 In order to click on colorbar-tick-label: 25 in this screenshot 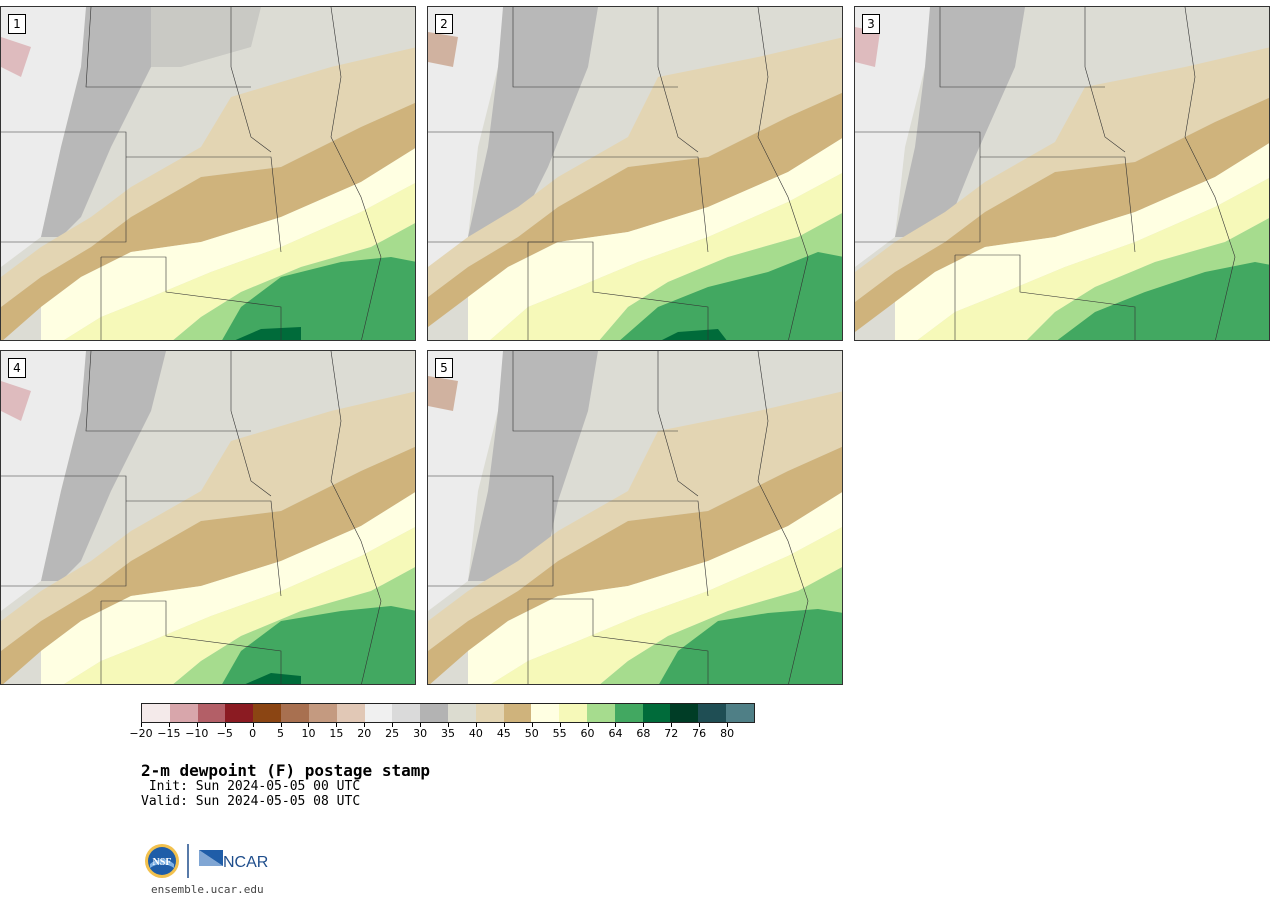, I will do `click(392, 733)`.